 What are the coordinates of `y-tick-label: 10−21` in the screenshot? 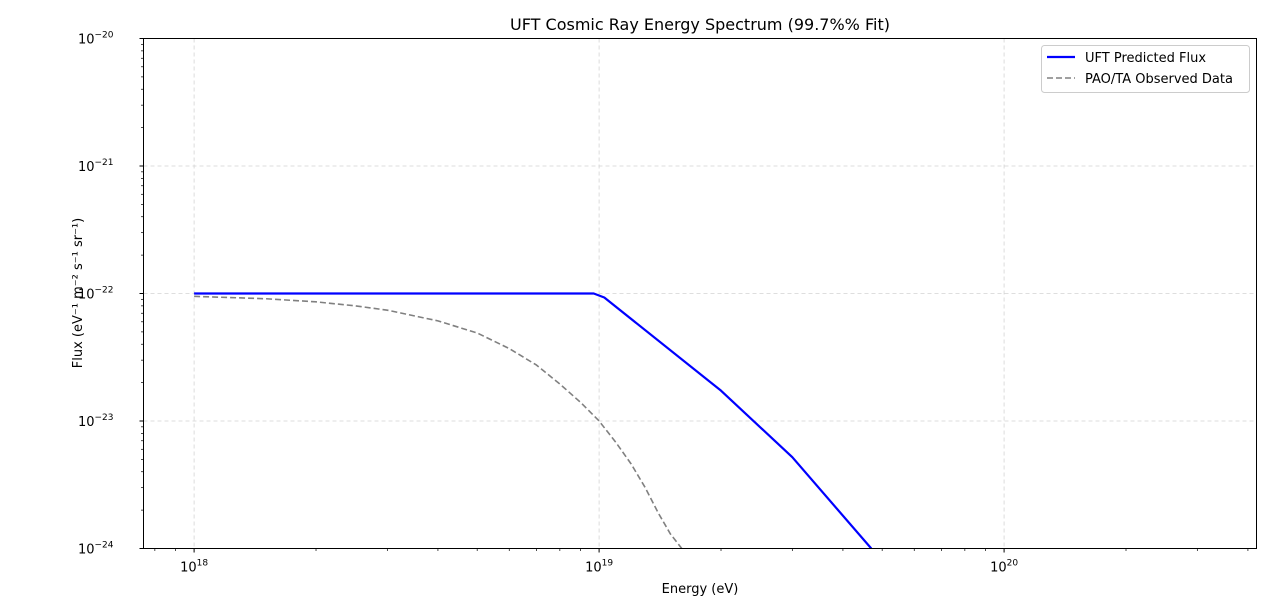 It's located at (96, 166).